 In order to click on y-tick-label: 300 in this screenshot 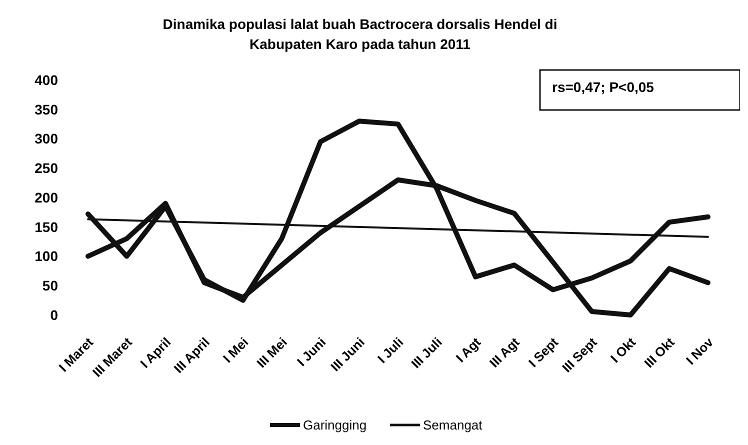, I will do `click(46, 138)`.